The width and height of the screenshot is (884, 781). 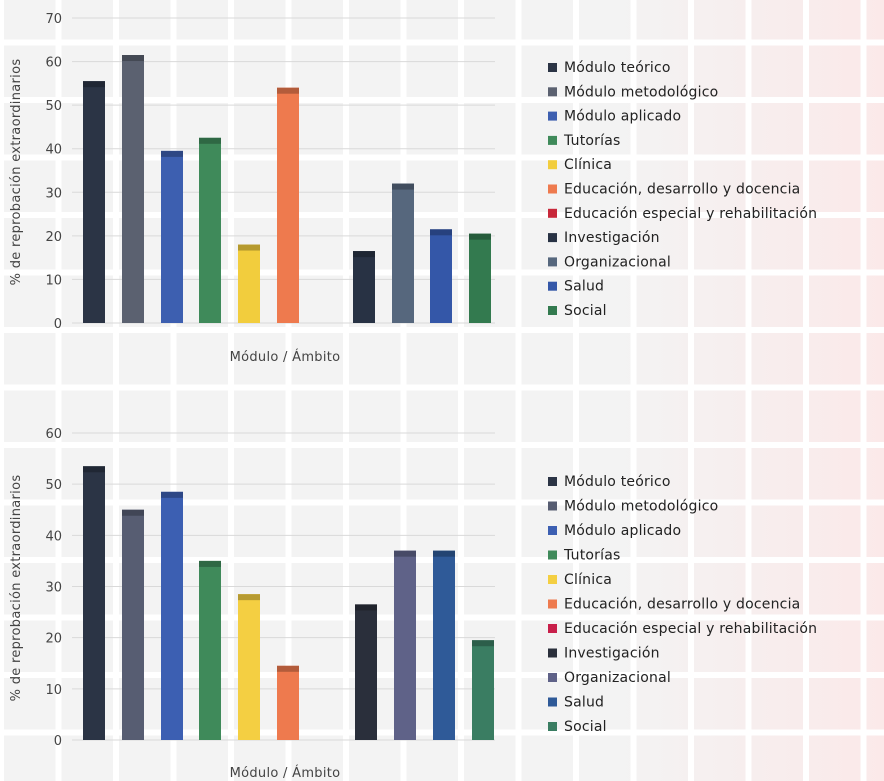 I want to click on chart1-y-tick-label: 20, so click(x=53, y=237).